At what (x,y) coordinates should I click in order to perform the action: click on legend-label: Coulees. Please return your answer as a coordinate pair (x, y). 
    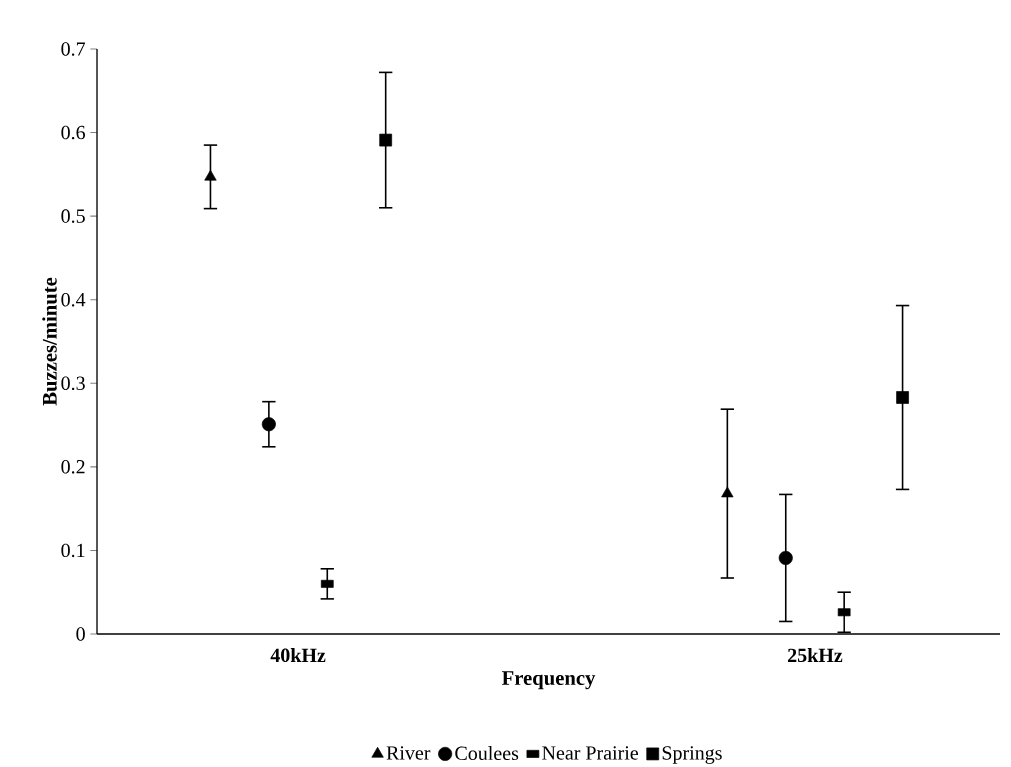
    Looking at the image, I should click on (487, 752).